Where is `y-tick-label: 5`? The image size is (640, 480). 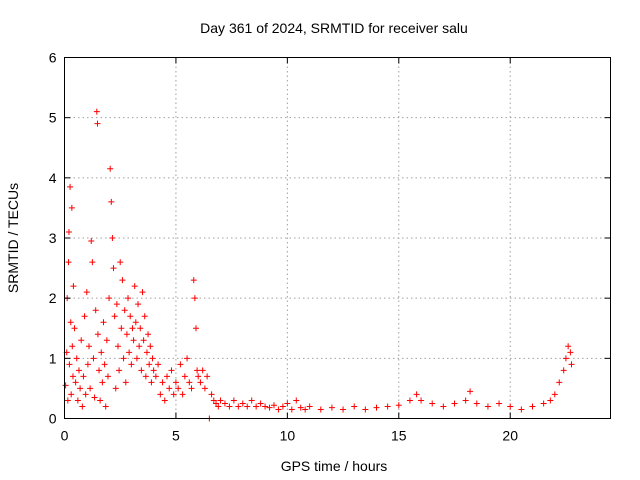 y-tick-label: 5 is located at coordinates (53, 118).